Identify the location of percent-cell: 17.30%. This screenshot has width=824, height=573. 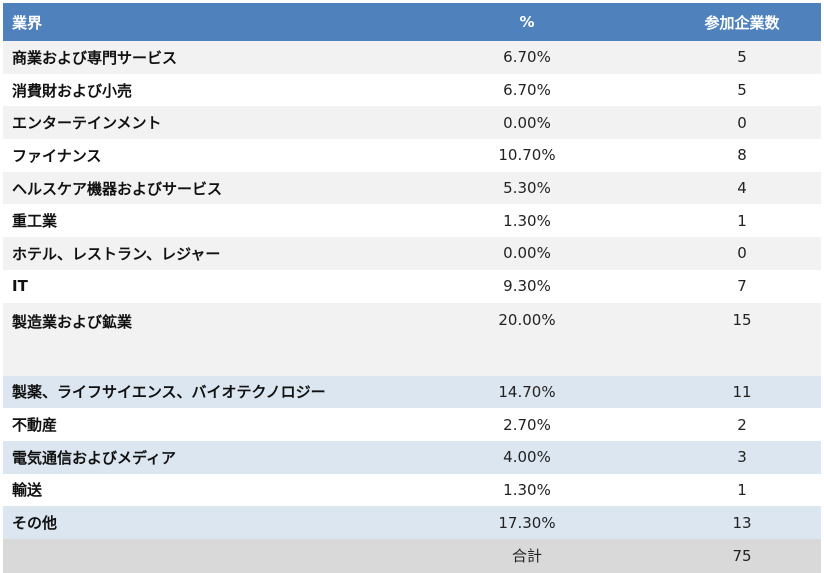
(527, 522).